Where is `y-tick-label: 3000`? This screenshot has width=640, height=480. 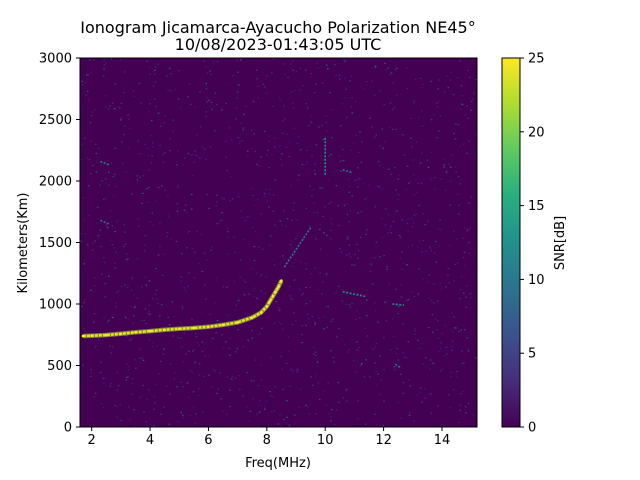 y-tick-label: 3000 is located at coordinates (55, 59).